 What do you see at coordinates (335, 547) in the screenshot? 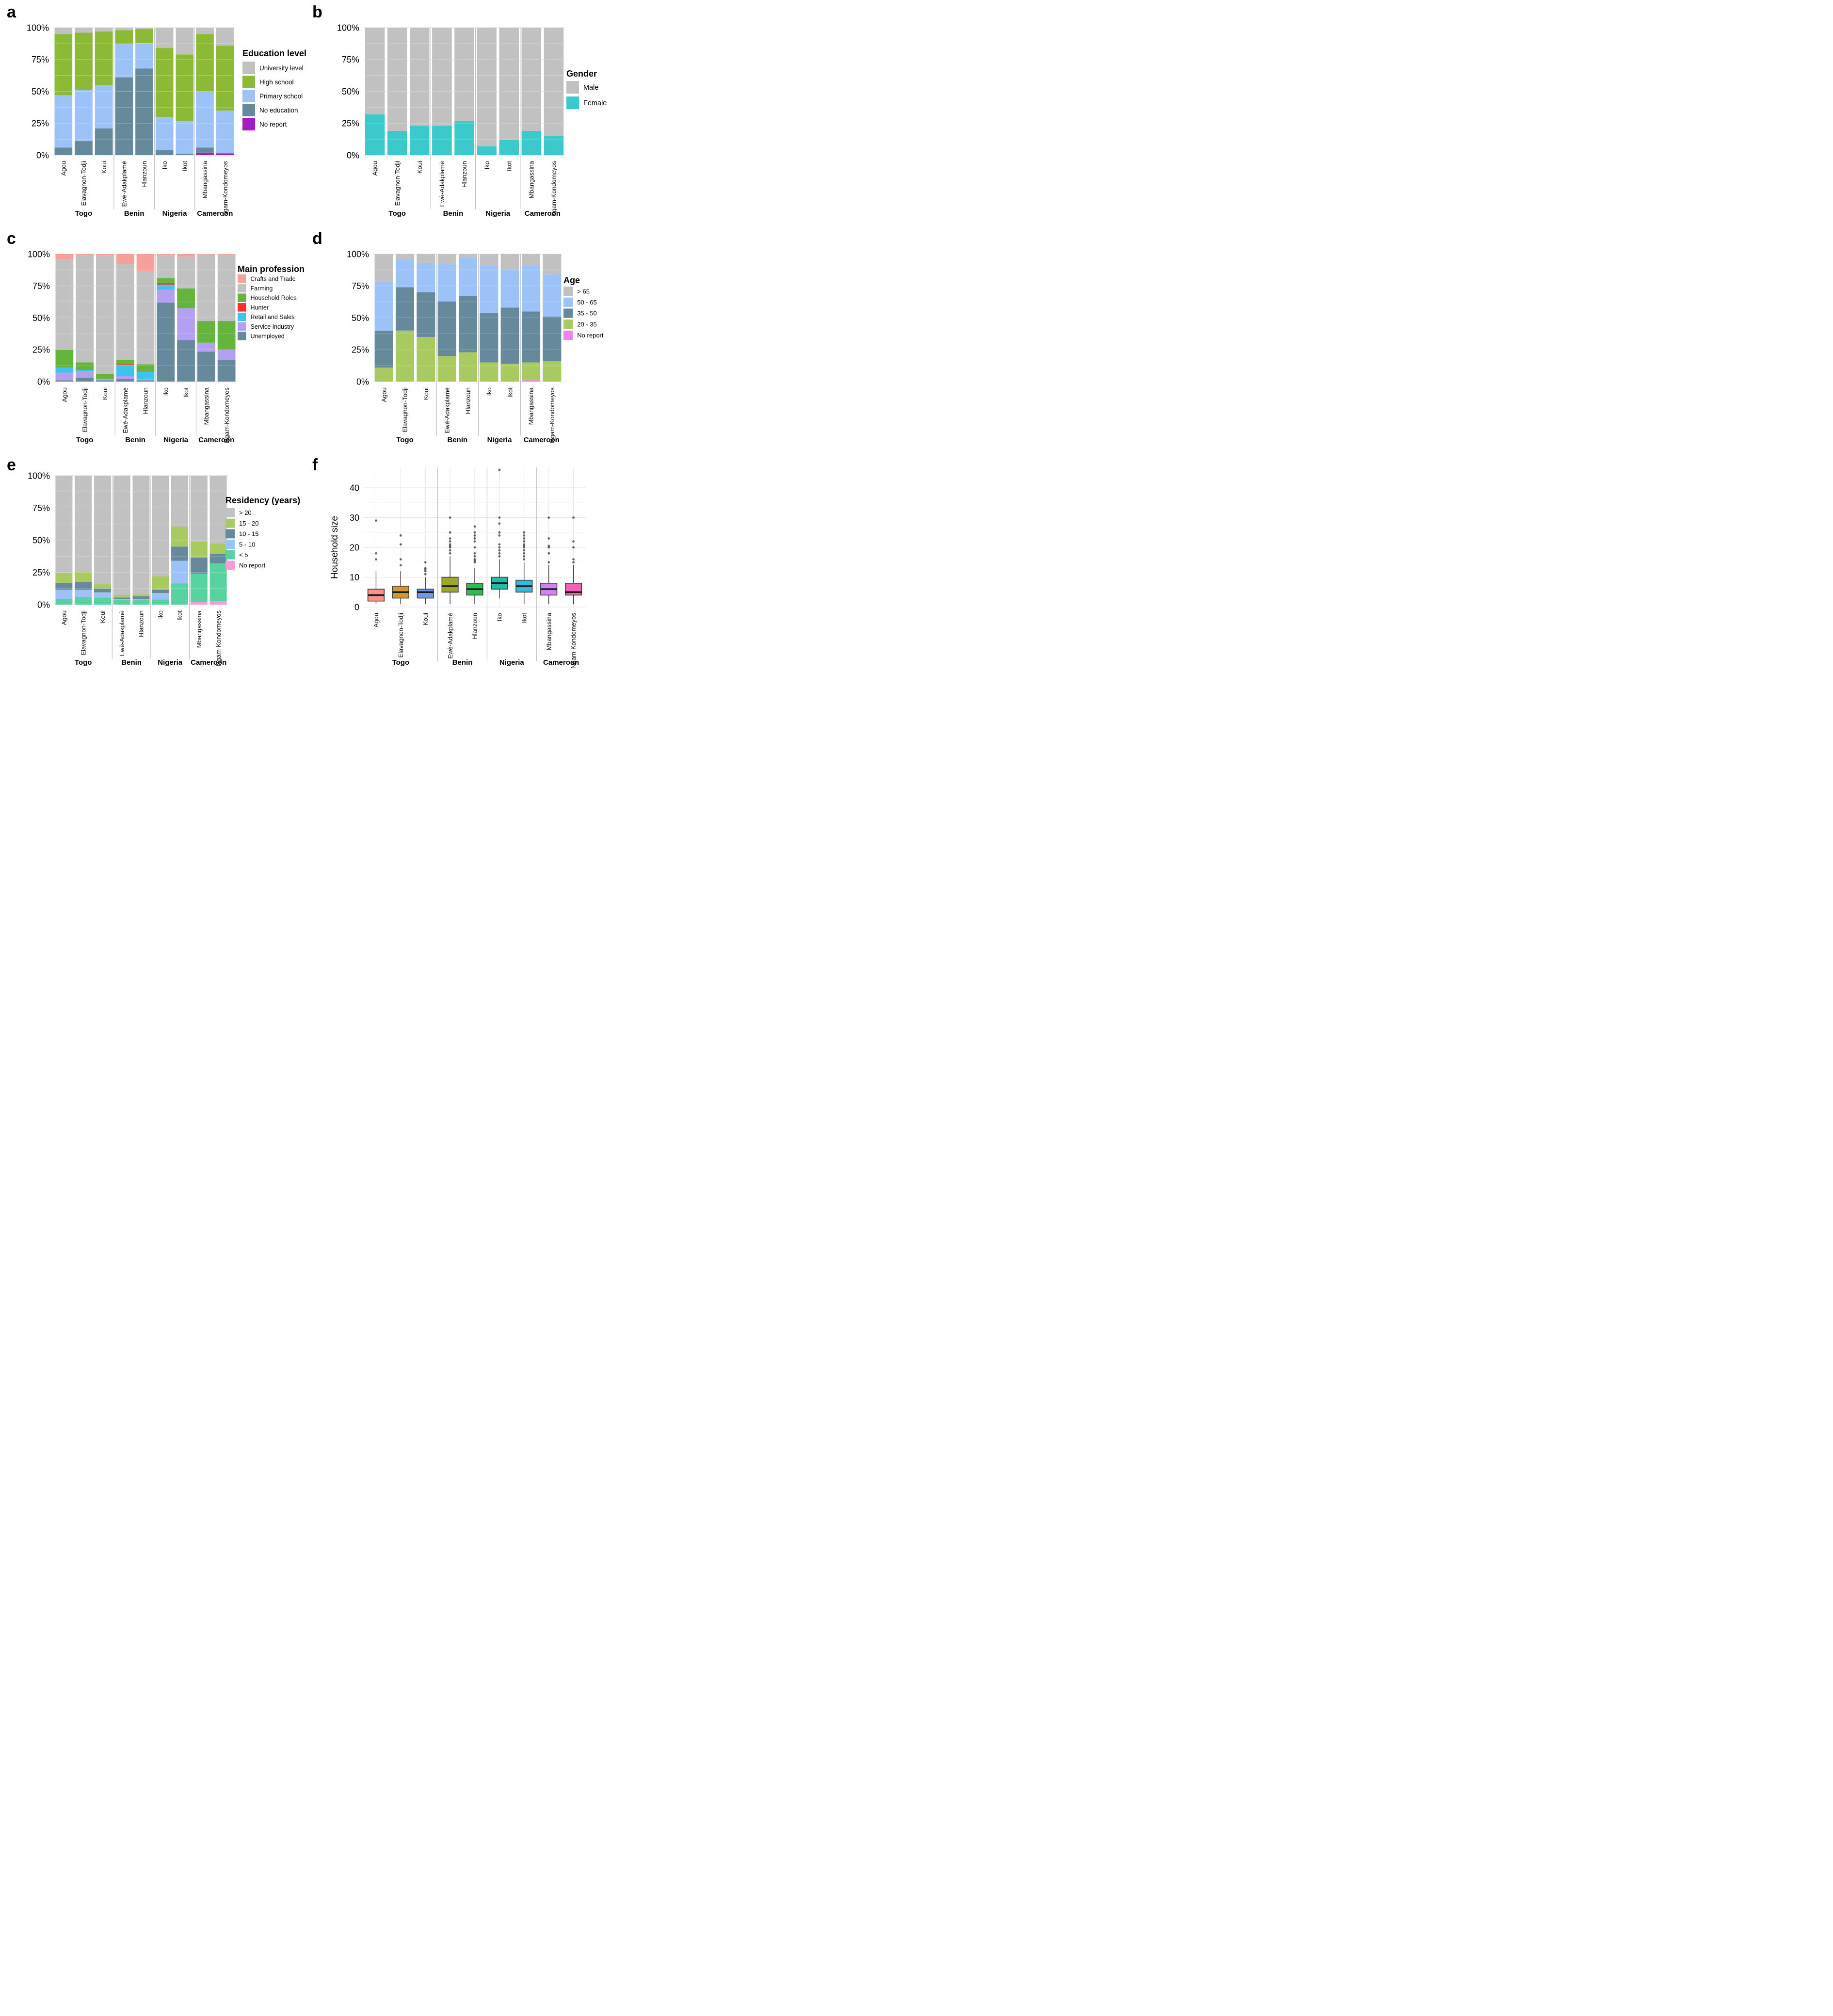
I see `y-axis-title: Household size` at bounding box center [335, 547].